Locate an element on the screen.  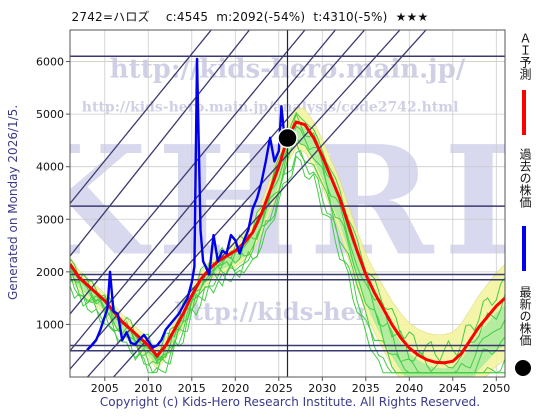
y-tick-label: 4000 is located at coordinates (50, 167).